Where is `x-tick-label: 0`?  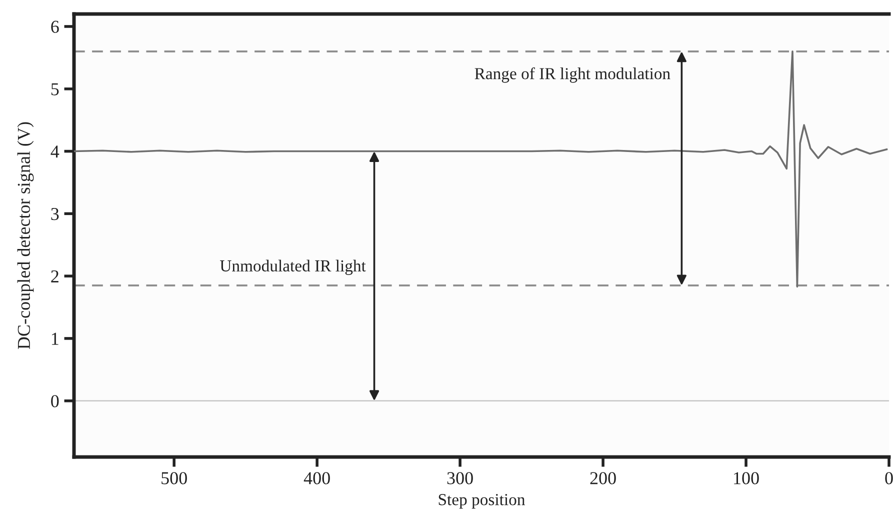 x-tick-label: 0 is located at coordinates (889, 478).